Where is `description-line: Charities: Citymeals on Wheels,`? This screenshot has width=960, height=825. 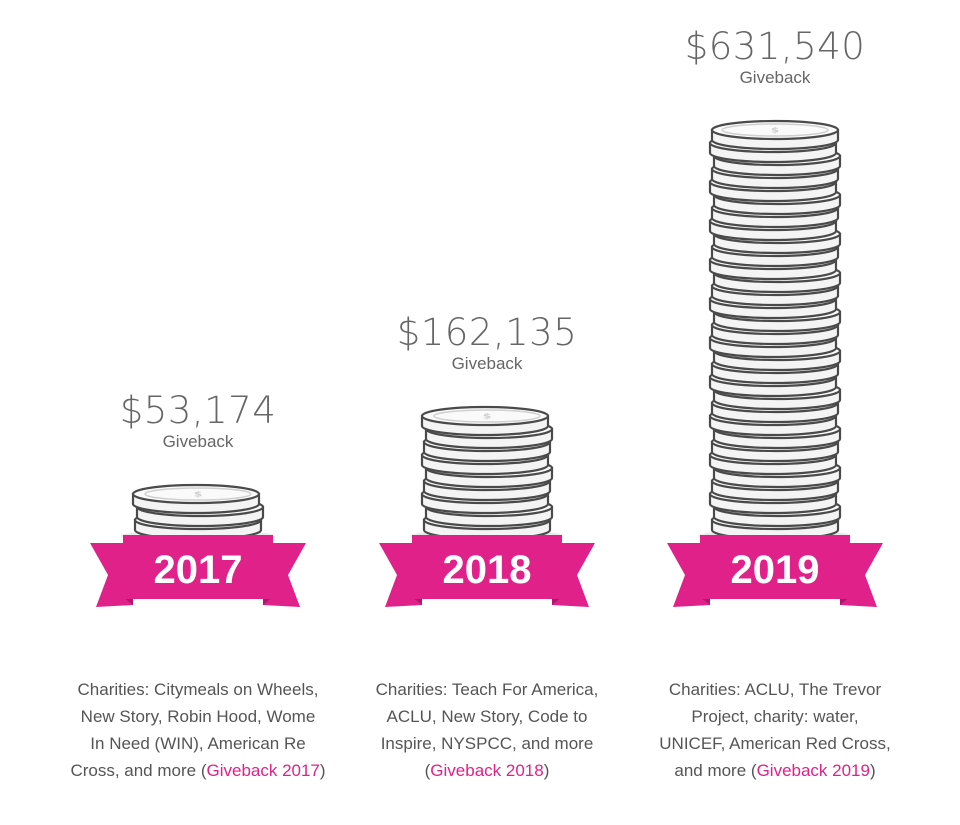 description-line: Charities: Citymeals on Wheels, is located at coordinates (198, 689).